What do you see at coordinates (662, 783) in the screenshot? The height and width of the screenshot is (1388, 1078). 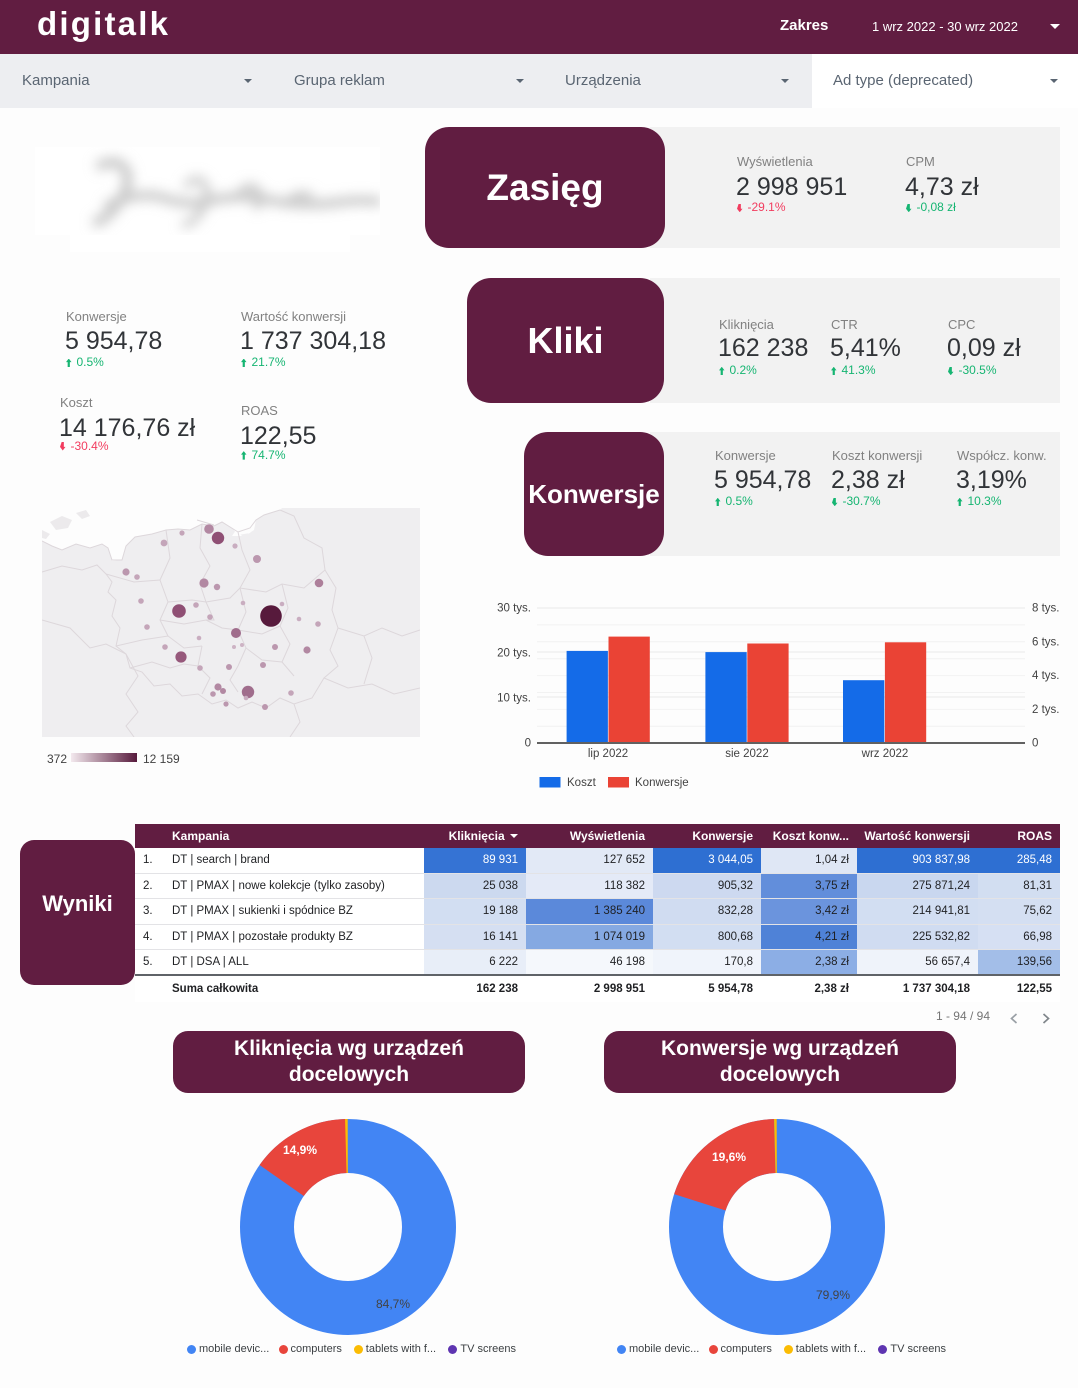 I see `svg-text: Konwersje` at bounding box center [662, 783].